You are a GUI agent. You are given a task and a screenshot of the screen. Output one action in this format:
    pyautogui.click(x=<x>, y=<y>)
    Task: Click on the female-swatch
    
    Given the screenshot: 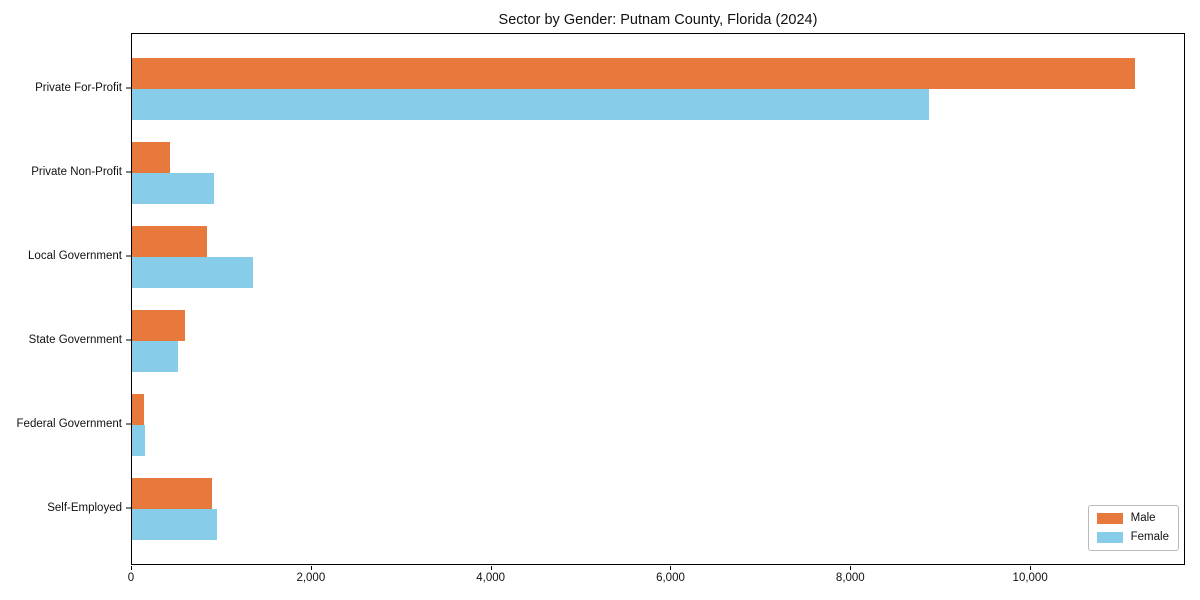 What is the action you would take?
    pyautogui.click(x=1109, y=537)
    